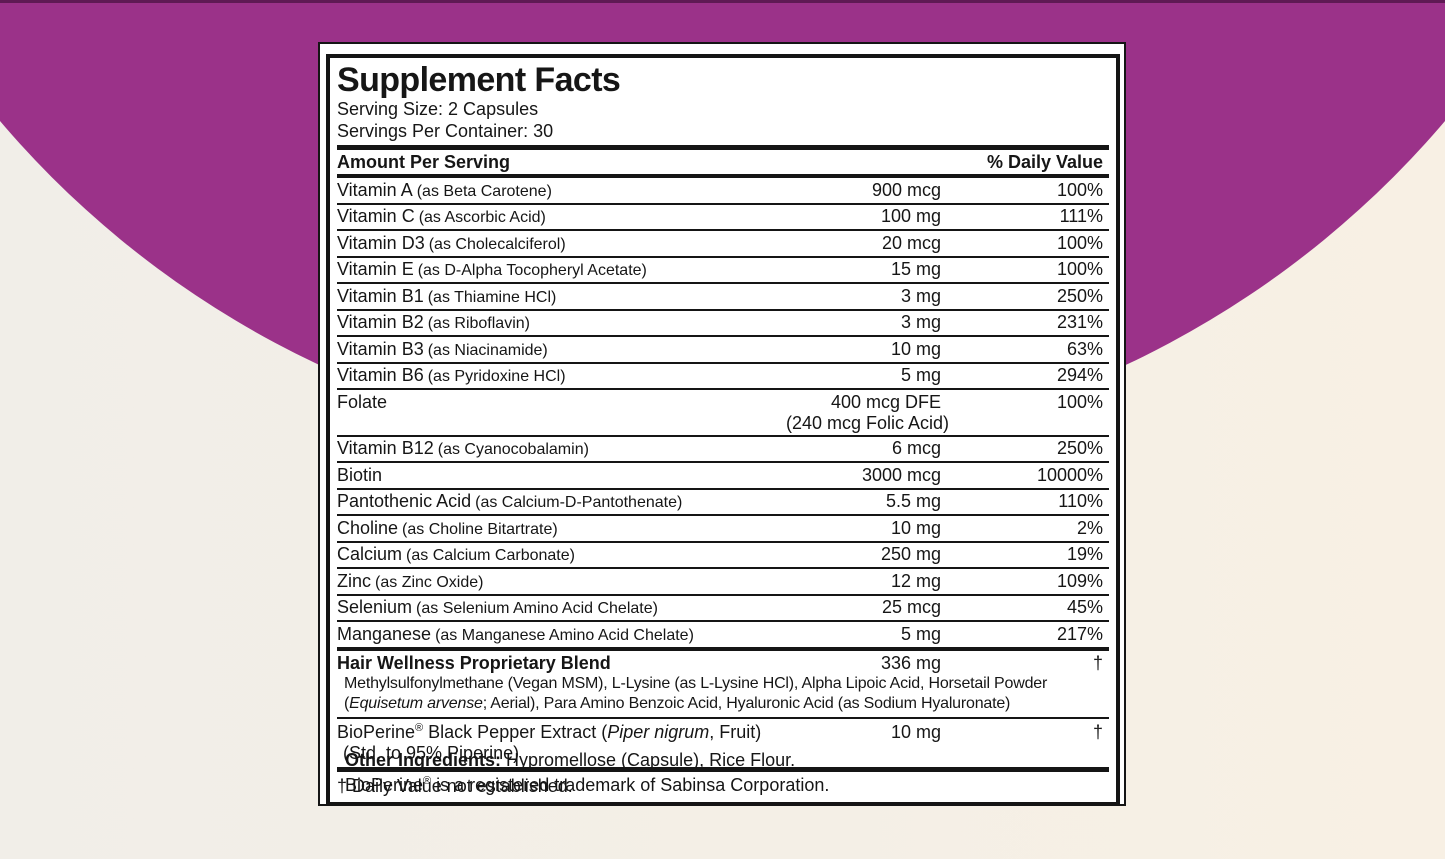 This screenshot has height=859, width=1445. What do you see at coordinates (375, 189) in the screenshot?
I see `nutrient-name: Vitamin A` at bounding box center [375, 189].